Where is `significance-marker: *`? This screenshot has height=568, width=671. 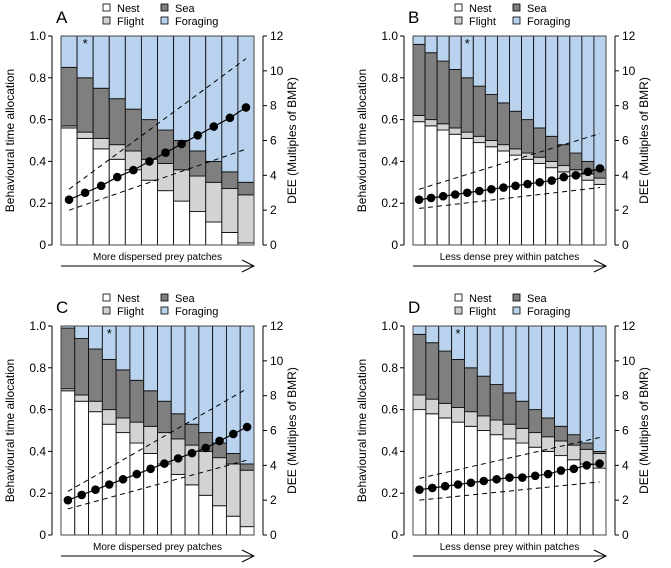
significance-marker: * is located at coordinates (85, 43).